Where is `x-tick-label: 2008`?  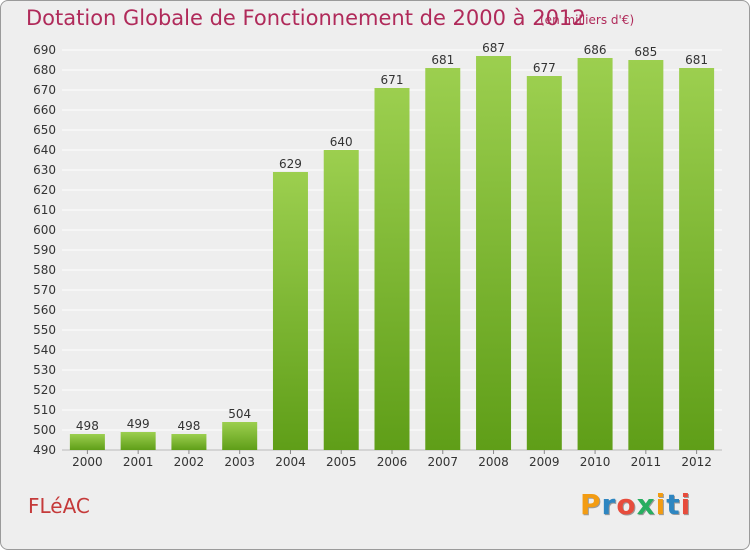
x-tick-label: 2008 is located at coordinates (493, 462).